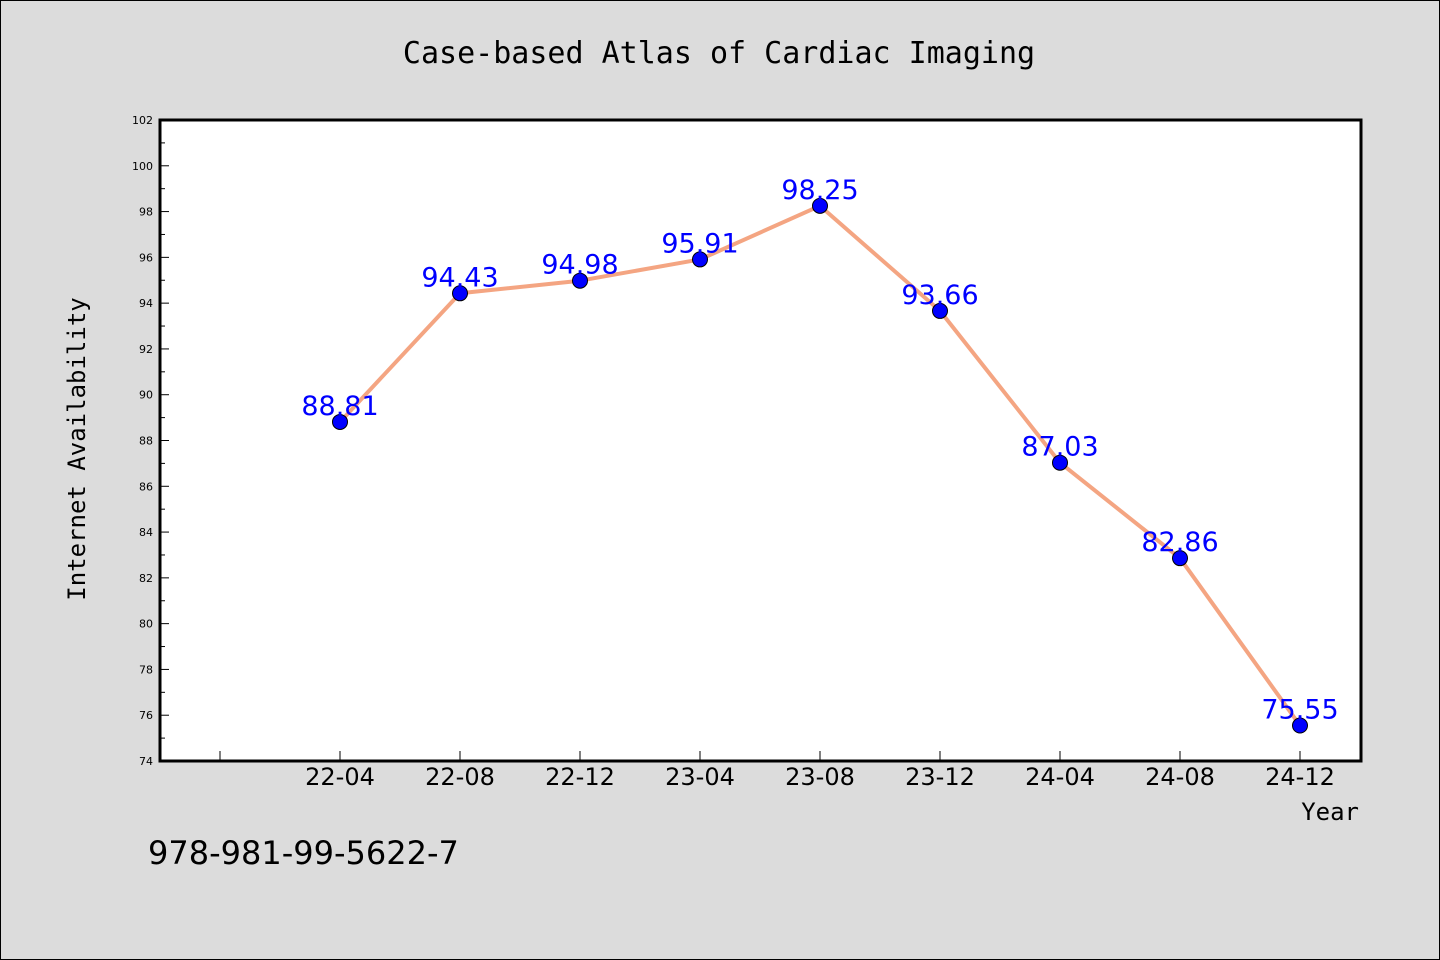 The height and width of the screenshot is (960, 1440). I want to click on chart-title: Case-based Atlas of Cardiac Imaging, so click(719, 53).